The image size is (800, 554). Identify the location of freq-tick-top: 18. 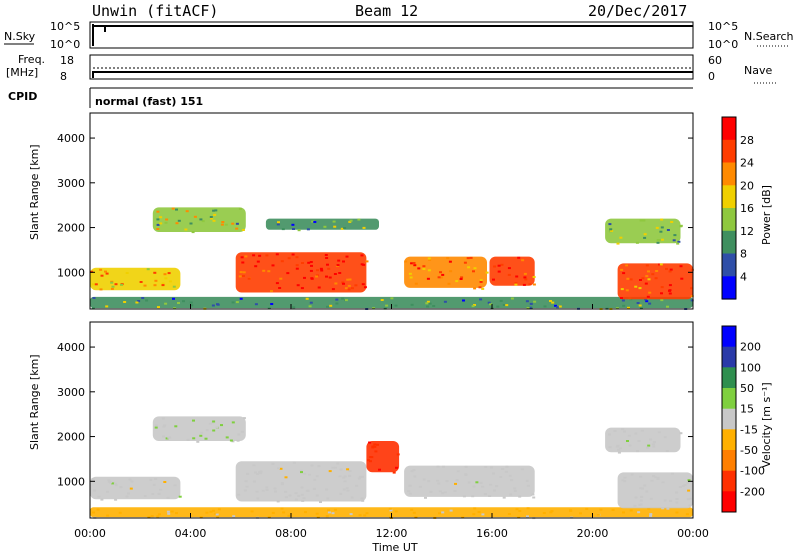
(67, 60).